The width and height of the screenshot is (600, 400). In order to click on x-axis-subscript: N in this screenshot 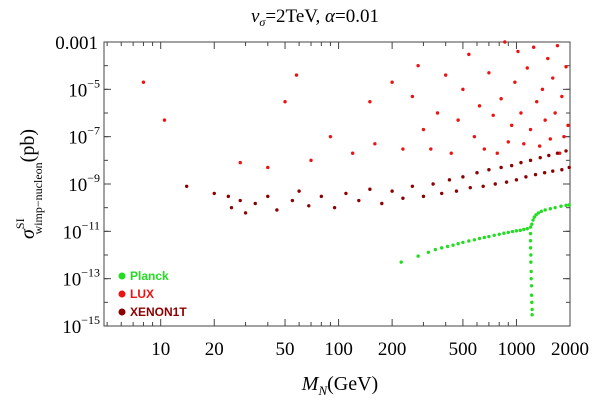, I will do `click(322, 390)`.